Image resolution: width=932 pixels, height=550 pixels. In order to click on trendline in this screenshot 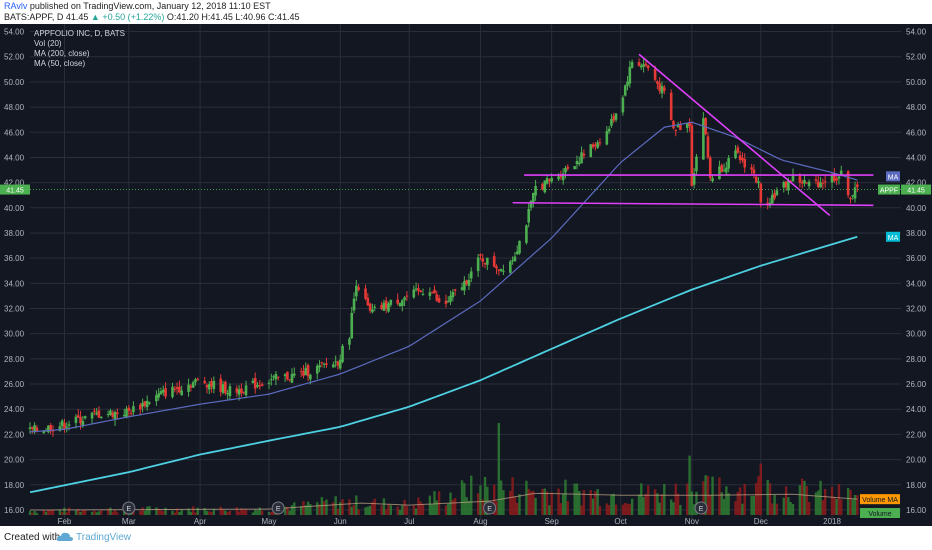, I will do `click(734, 134)`.